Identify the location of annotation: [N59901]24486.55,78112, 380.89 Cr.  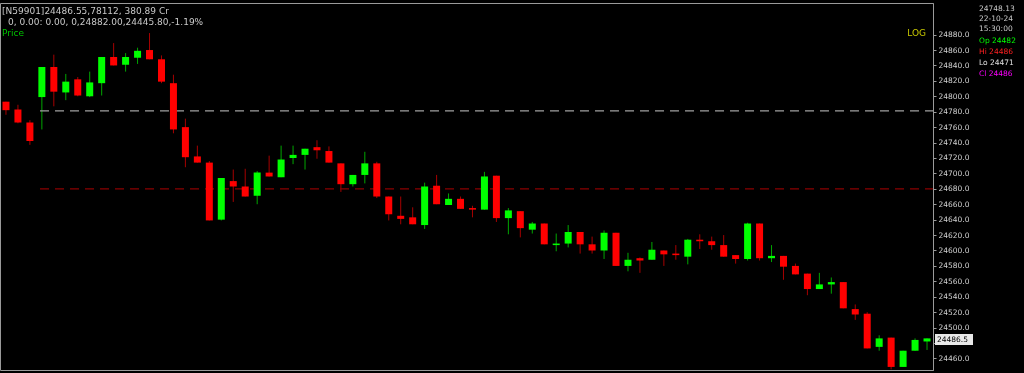
(86, 11).